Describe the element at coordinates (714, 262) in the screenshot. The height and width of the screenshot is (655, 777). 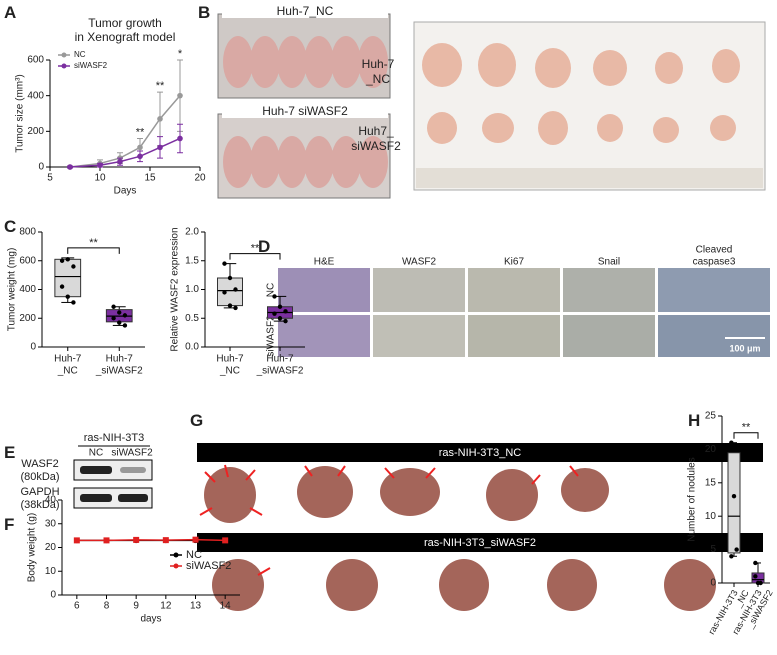
I see `column-label: caspase3` at that location.